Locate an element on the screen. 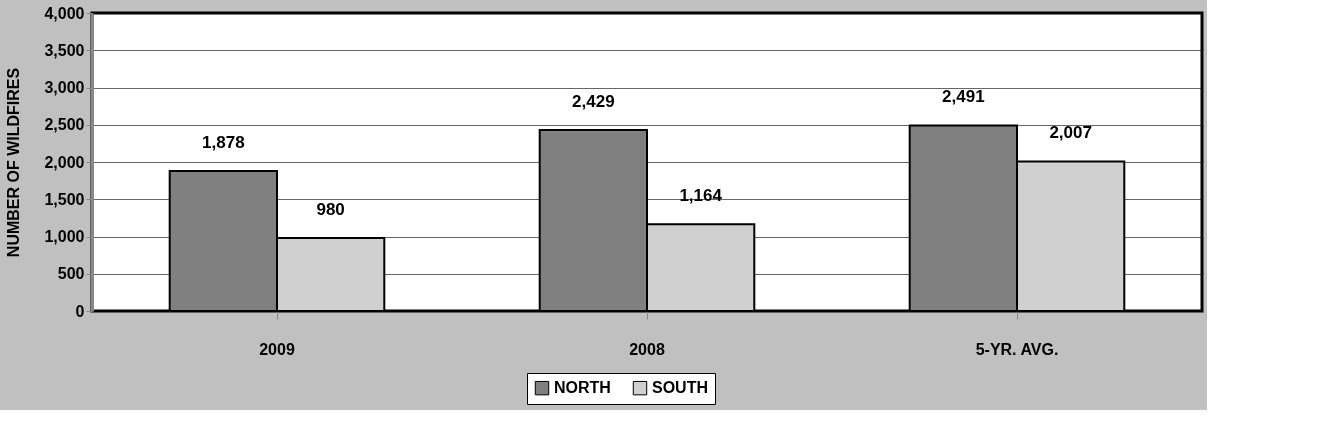  x-tick-label: 5-YR. AVG. is located at coordinates (1017, 349).